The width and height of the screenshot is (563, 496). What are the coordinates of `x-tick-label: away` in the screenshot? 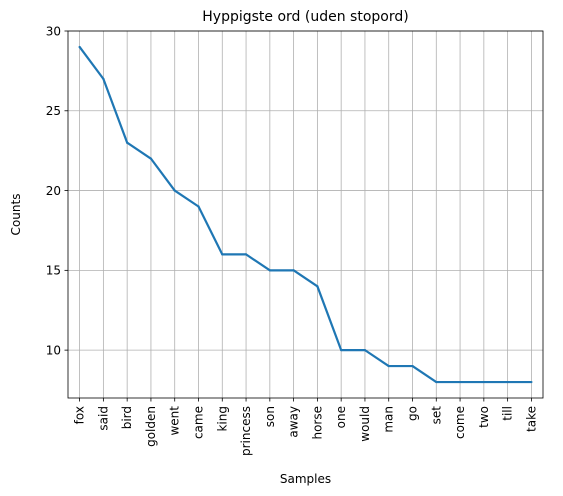 It's located at (294, 422).